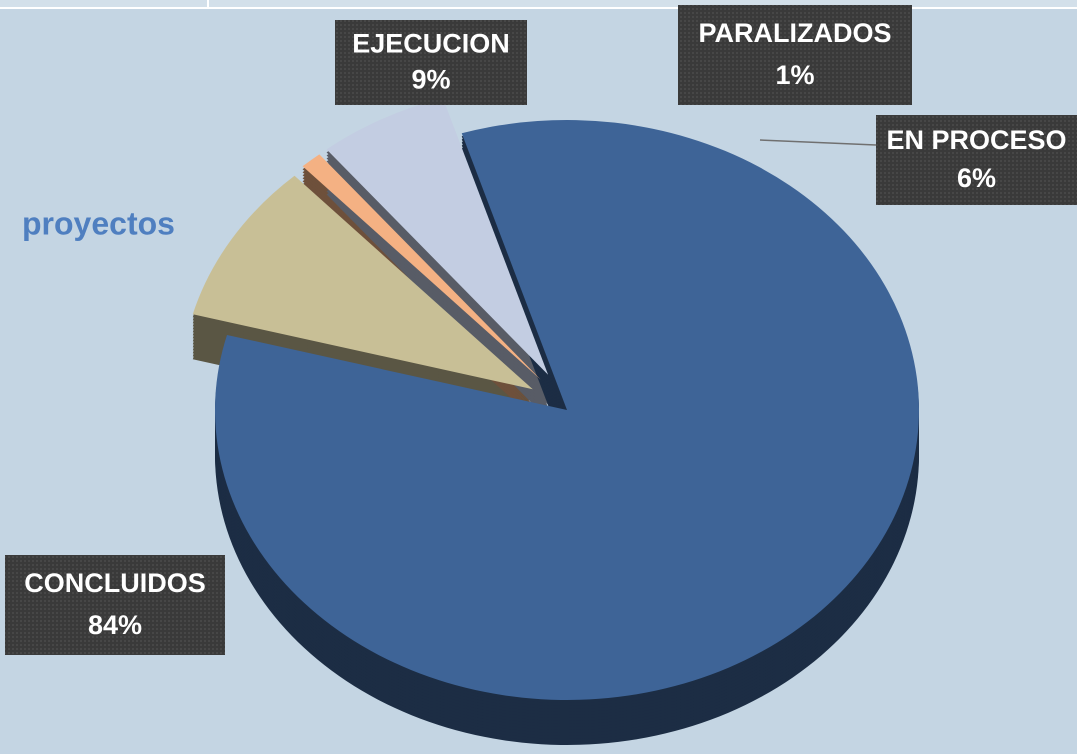 Image resolution: width=1077 pixels, height=754 pixels. What do you see at coordinates (976, 140) in the screenshot?
I see `category-label: EN PROCESO` at bounding box center [976, 140].